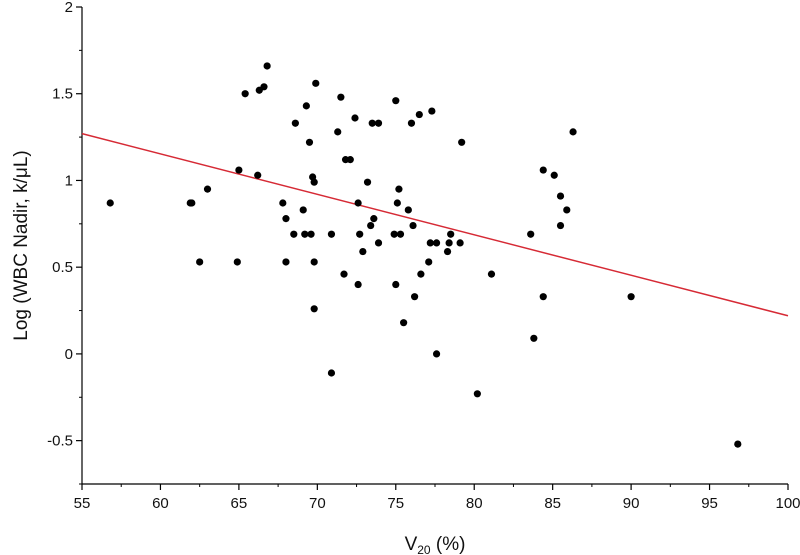 This screenshot has height=555, width=800. Describe the element at coordinates (69, 354) in the screenshot. I see `y-tick-label: 0` at that location.